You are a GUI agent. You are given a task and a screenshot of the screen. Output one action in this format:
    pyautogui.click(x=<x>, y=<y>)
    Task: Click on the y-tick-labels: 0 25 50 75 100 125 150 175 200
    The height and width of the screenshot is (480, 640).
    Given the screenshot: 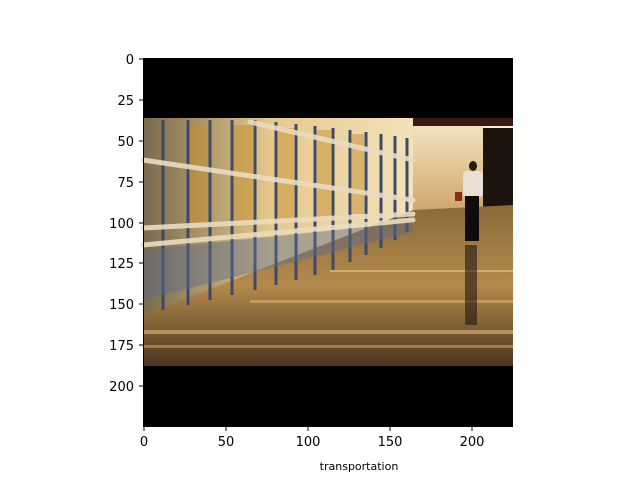 What is the action you would take?
    pyautogui.click(x=121, y=224)
    